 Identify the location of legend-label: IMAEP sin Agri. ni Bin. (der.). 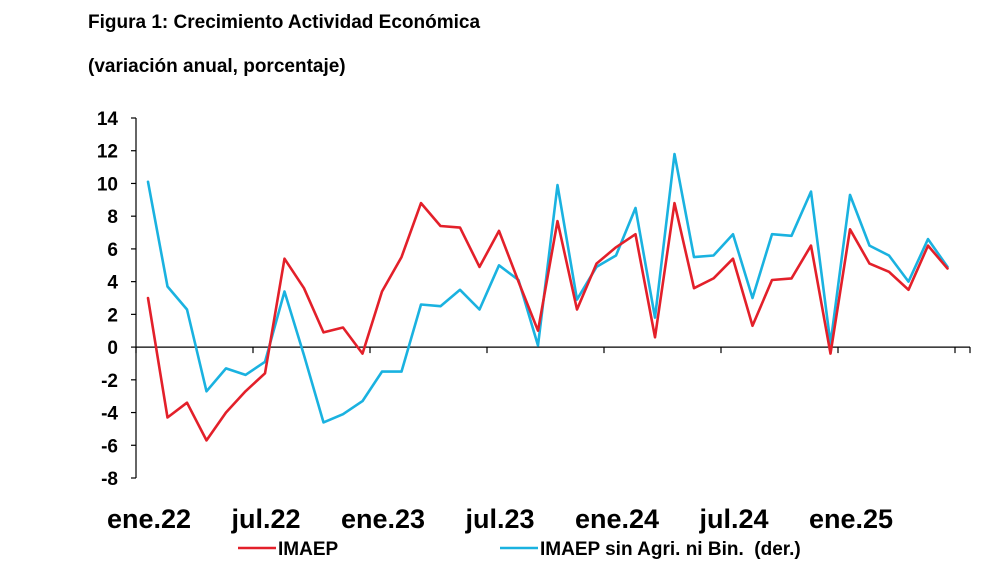
(670, 549).